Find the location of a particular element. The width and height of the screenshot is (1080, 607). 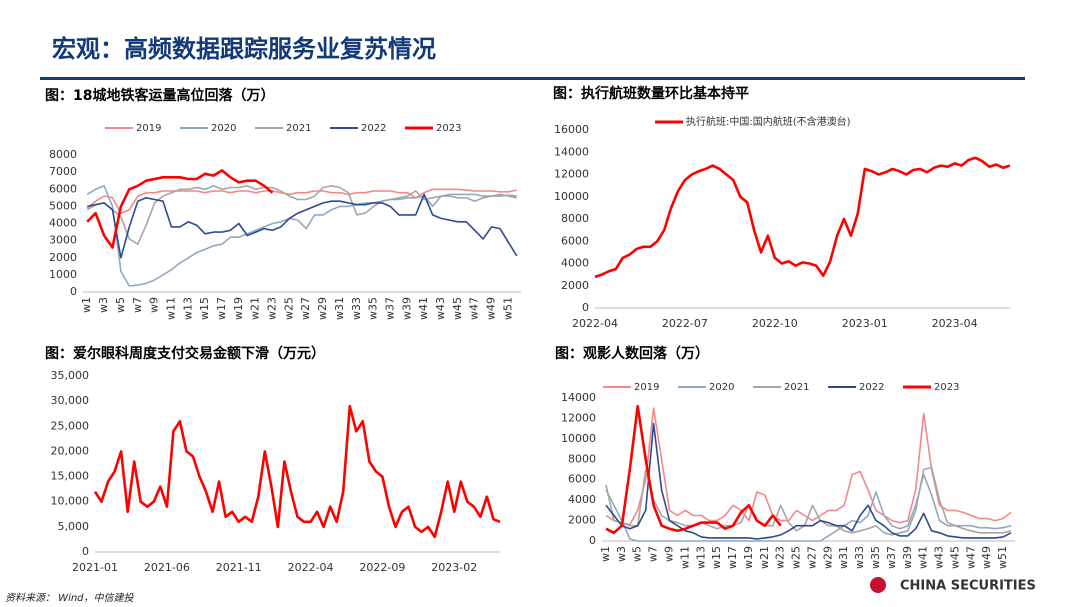

x-tick-label: w21 is located at coordinates (255, 308).